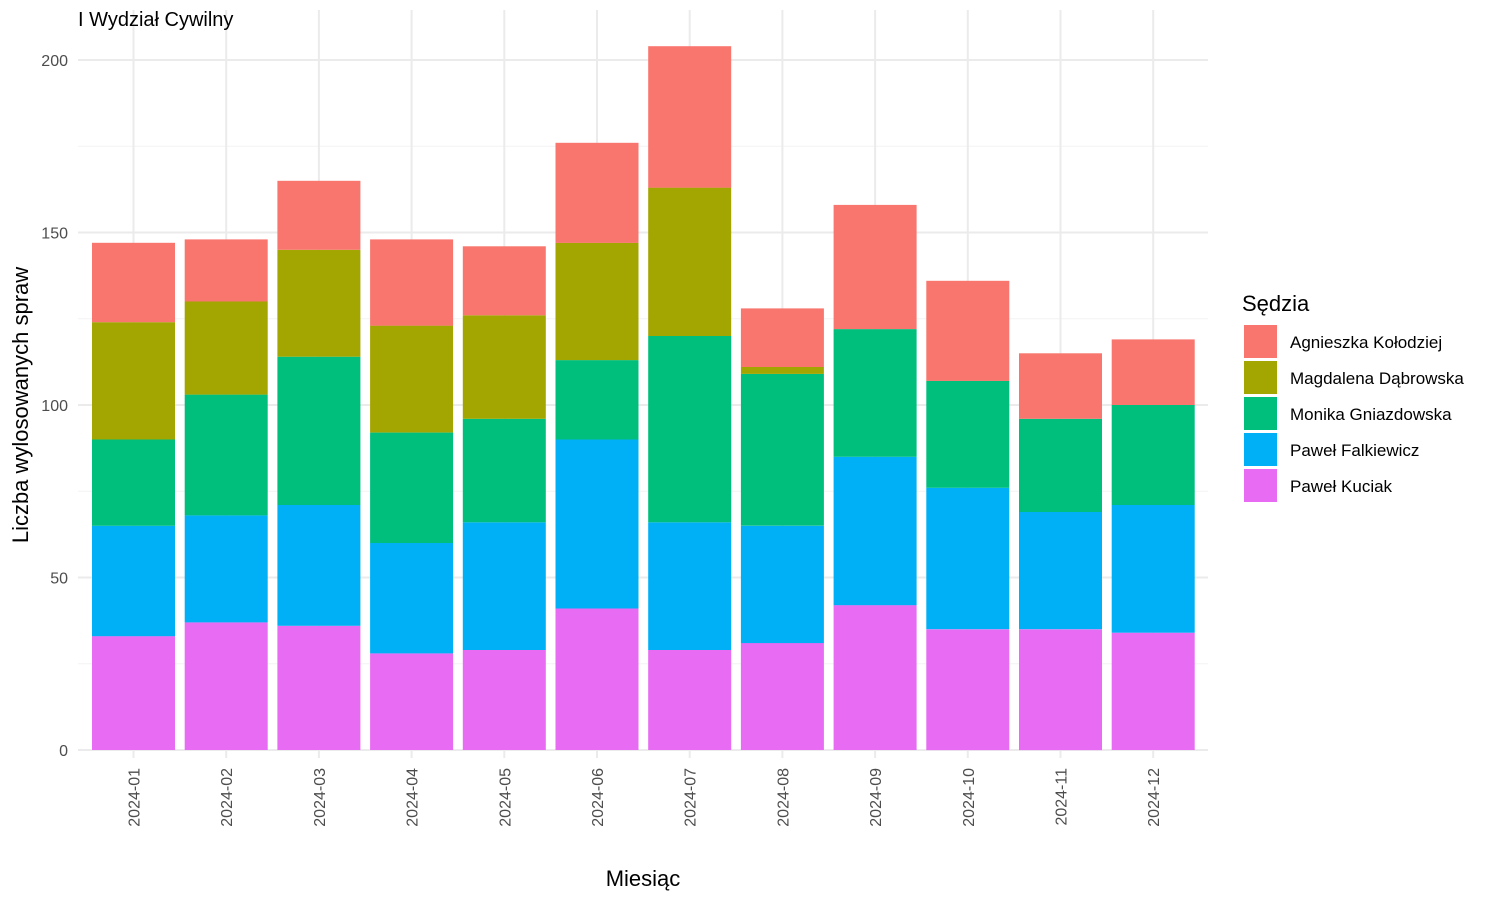 The height and width of the screenshot is (900, 1500). I want to click on y-tick-label: 100, so click(54, 406).